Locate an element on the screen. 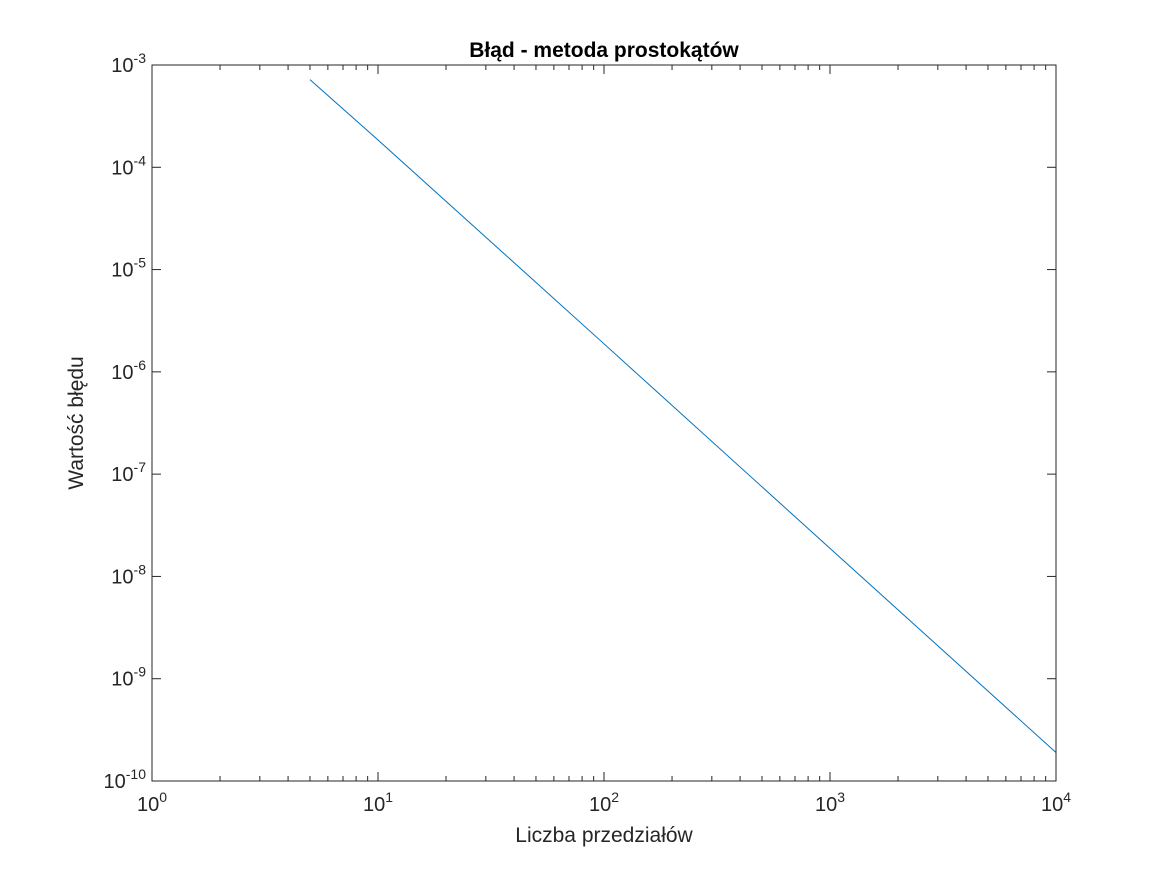  x-tick-label: 10² is located at coordinates (604, 802).